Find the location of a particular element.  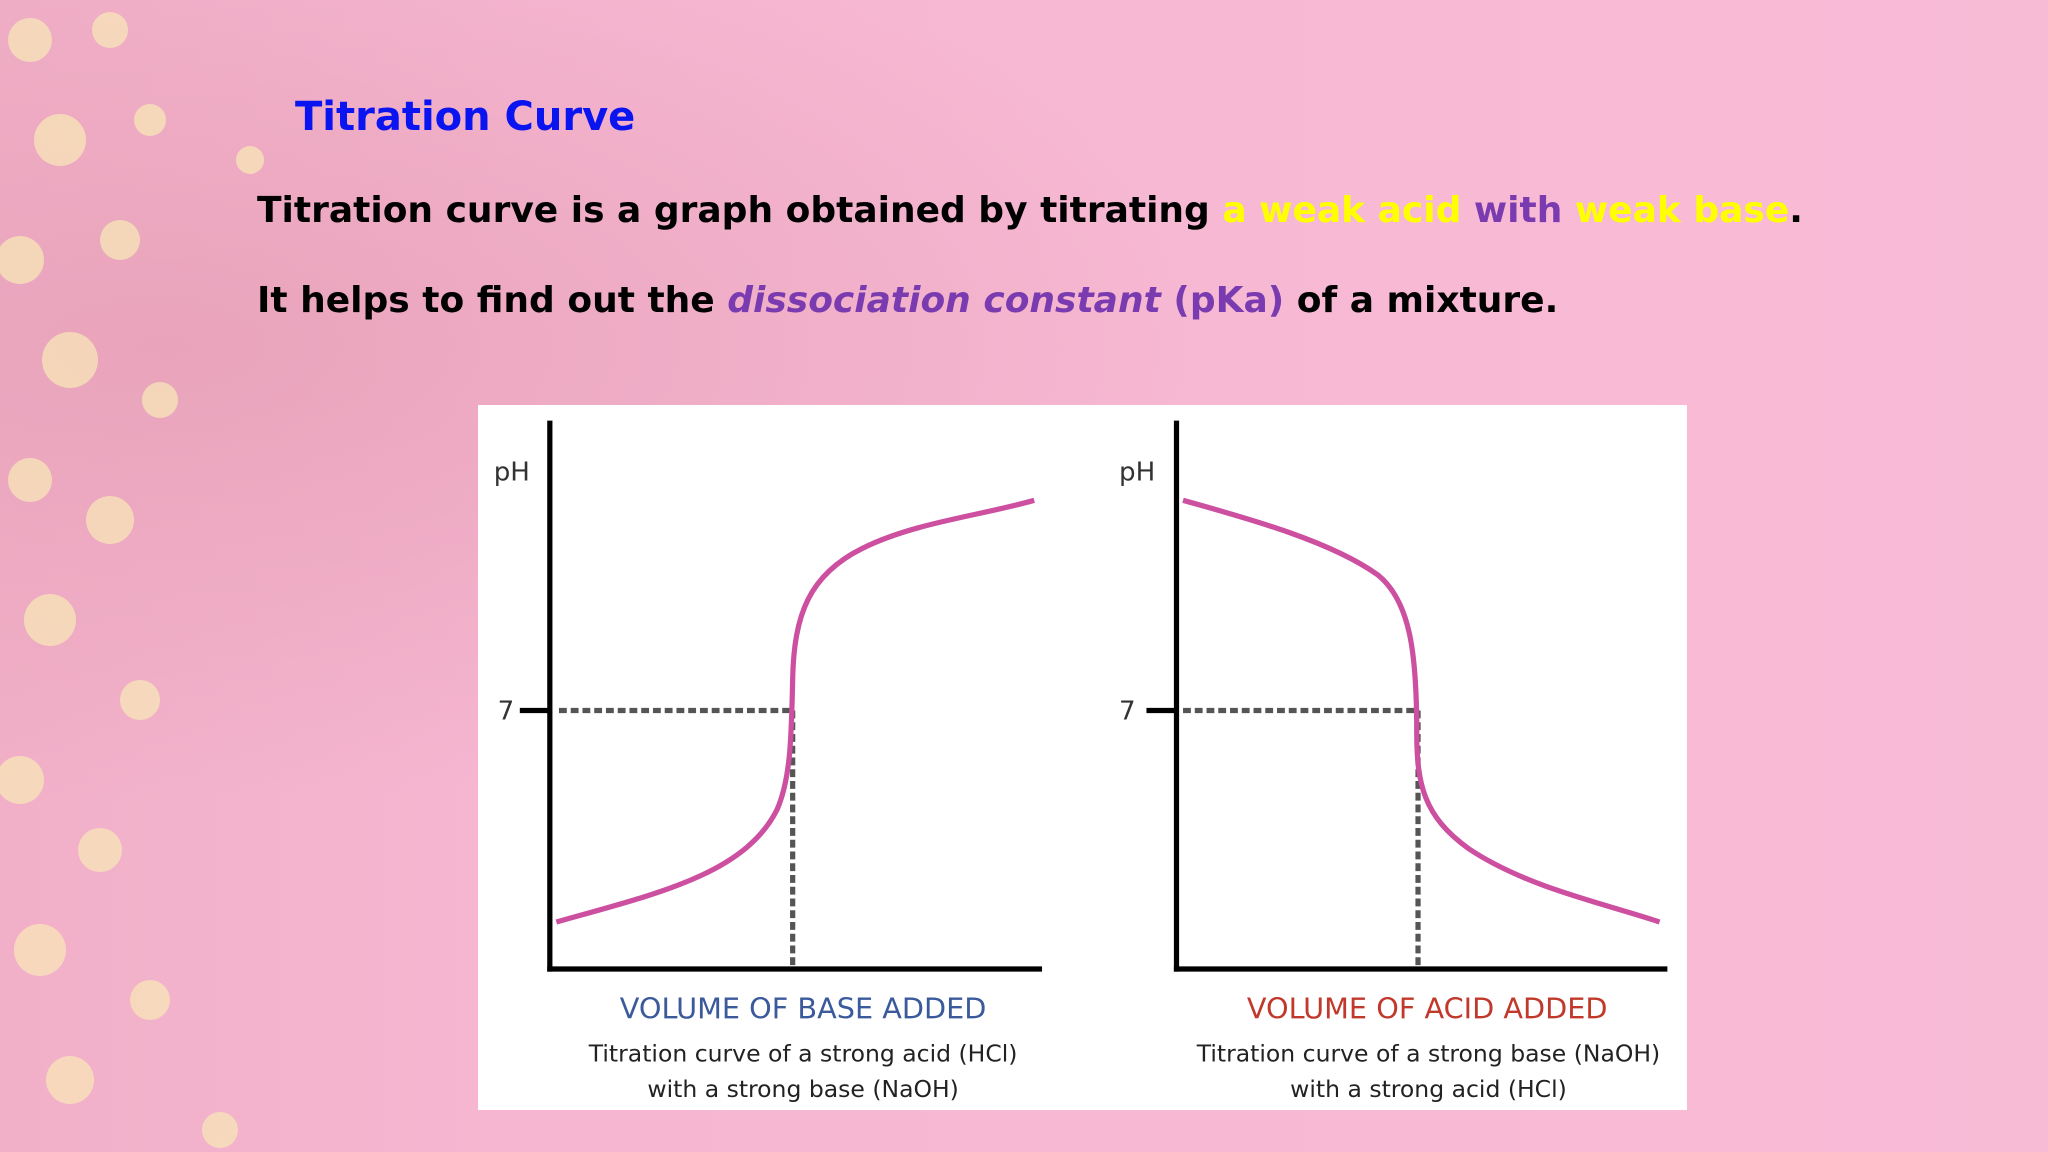

highlight: a weak acid is located at coordinates (1342, 210).